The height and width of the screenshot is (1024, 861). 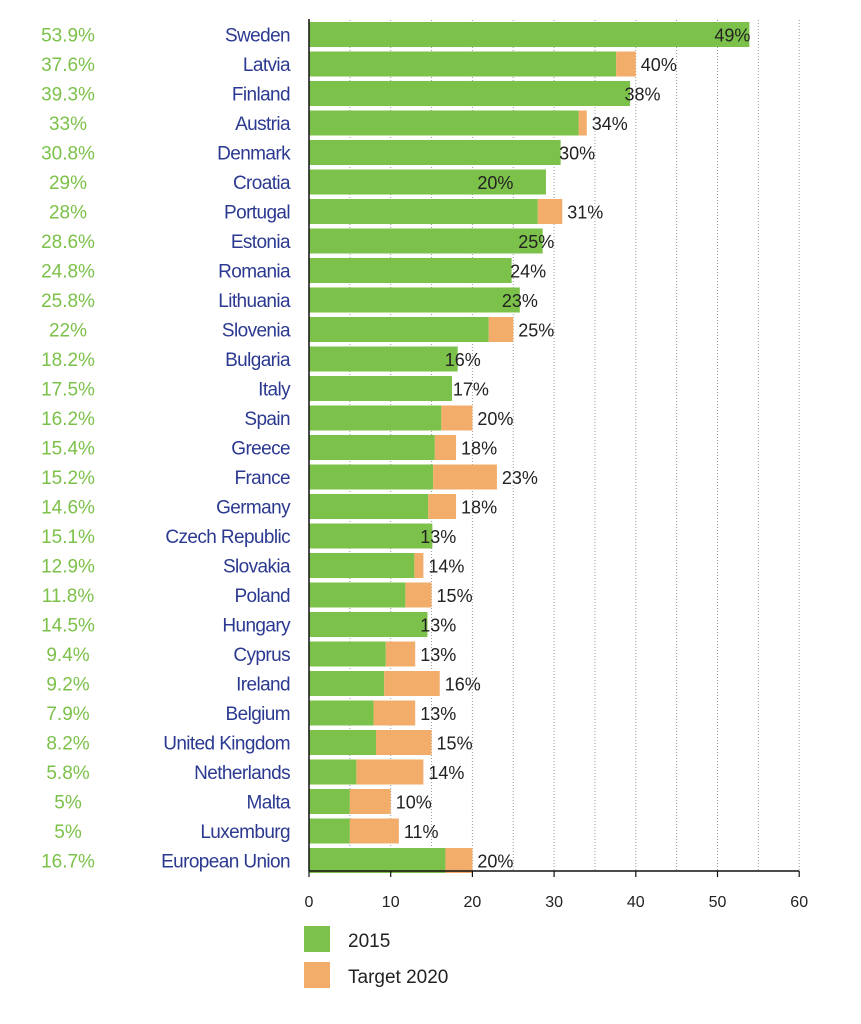 What do you see at coordinates (317, 939) in the screenshot?
I see `legend-swatch-2015` at bounding box center [317, 939].